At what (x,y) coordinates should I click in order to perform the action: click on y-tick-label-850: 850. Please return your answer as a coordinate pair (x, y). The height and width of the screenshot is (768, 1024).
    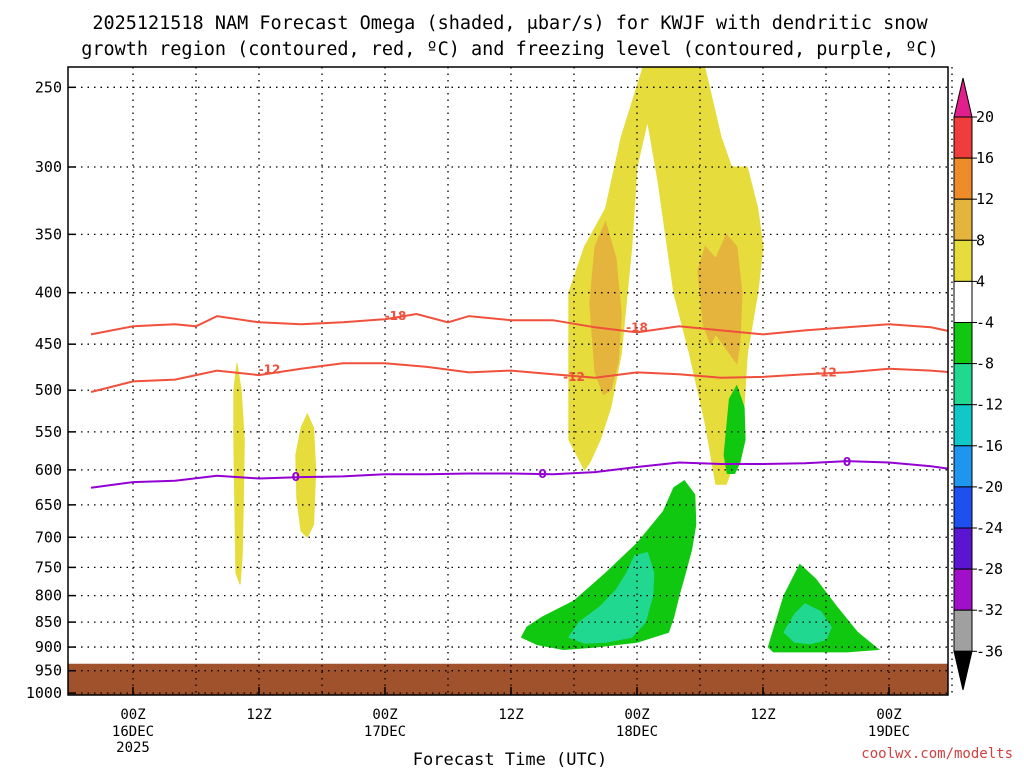
    Looking at the image, I should click on (48, 622).